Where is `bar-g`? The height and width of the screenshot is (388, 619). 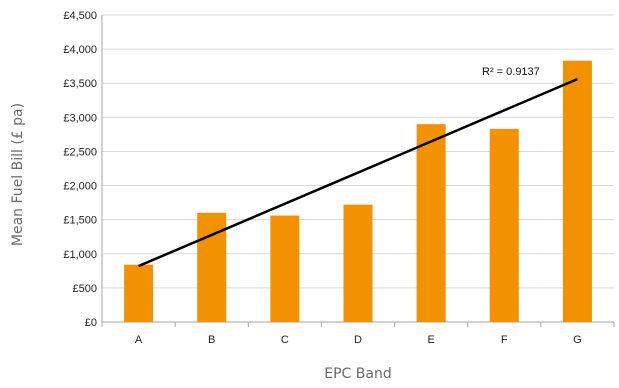 bar-g is located at coordinates (577, 191).